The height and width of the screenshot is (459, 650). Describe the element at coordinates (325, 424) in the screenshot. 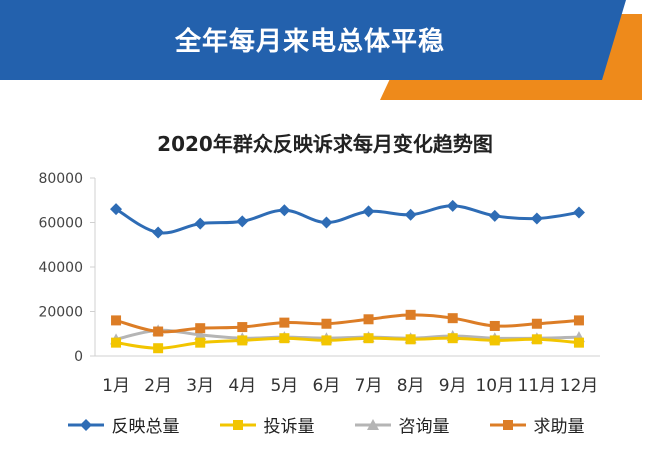

I see `legend: 反映总量 投诉量 咨询量 求助量` at that location.